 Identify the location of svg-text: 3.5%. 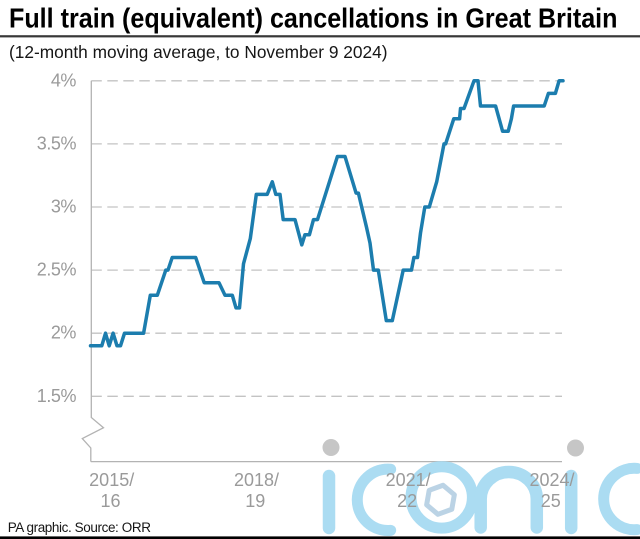
(57, 143).